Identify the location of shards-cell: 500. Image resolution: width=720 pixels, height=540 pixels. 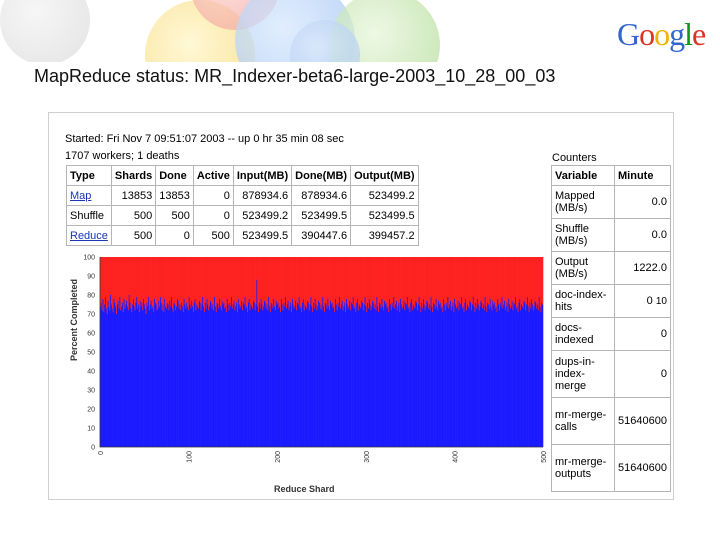
(133, 235).